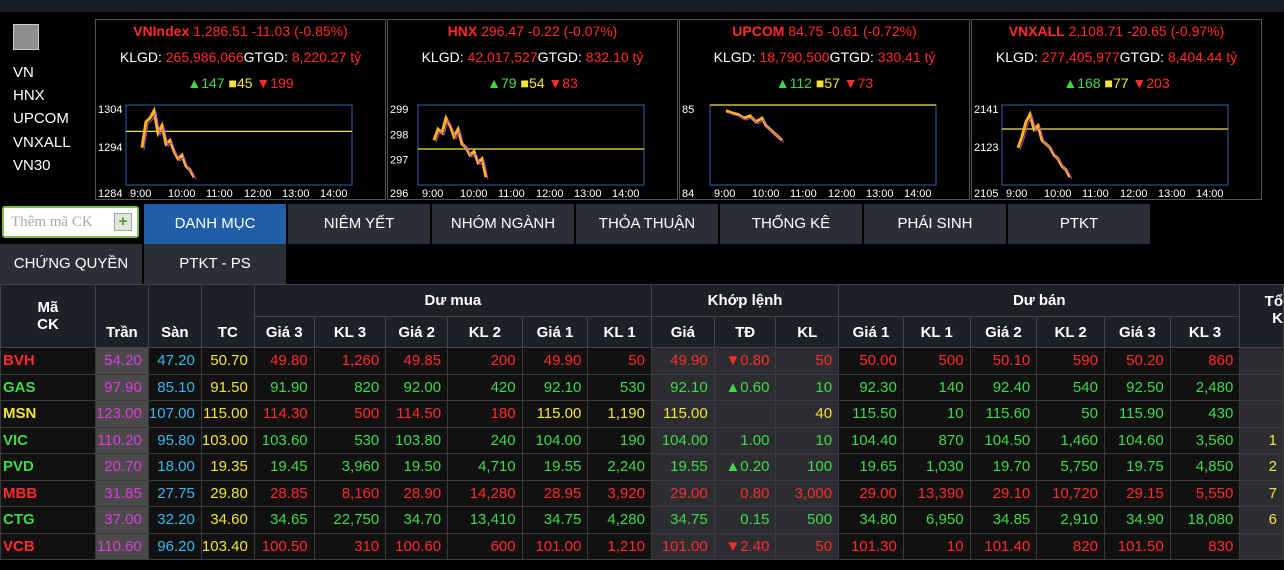 This screenshot has width=1284, height=570. I want to click on y-tick-label: 2123, so click(986, 148).